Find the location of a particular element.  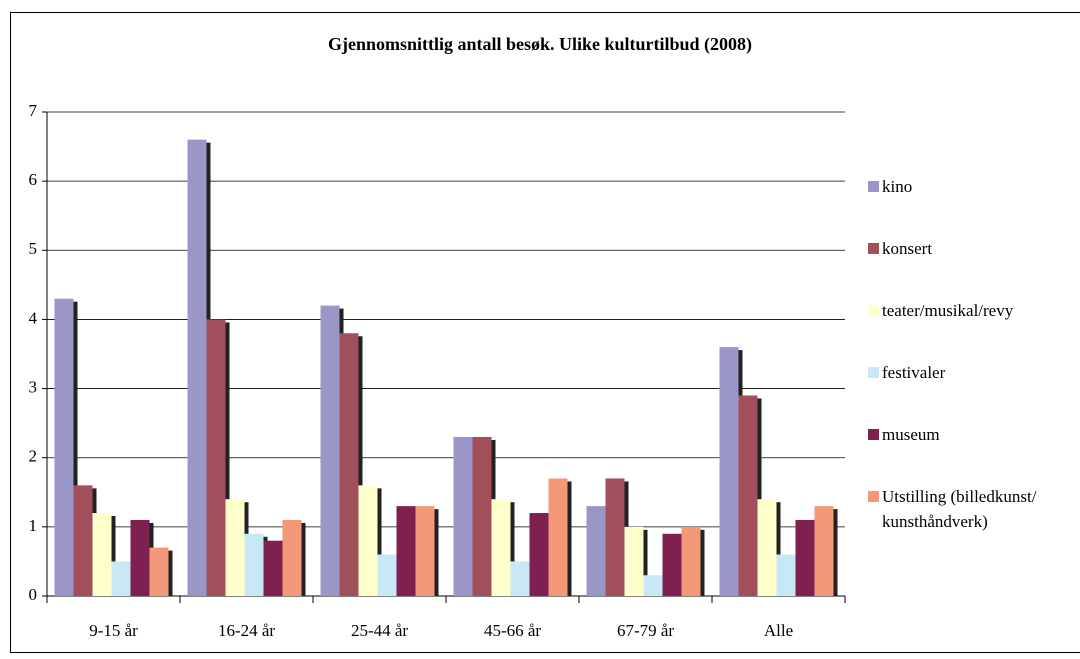

legend-item: festivaler is located at coordinates (981, 390).